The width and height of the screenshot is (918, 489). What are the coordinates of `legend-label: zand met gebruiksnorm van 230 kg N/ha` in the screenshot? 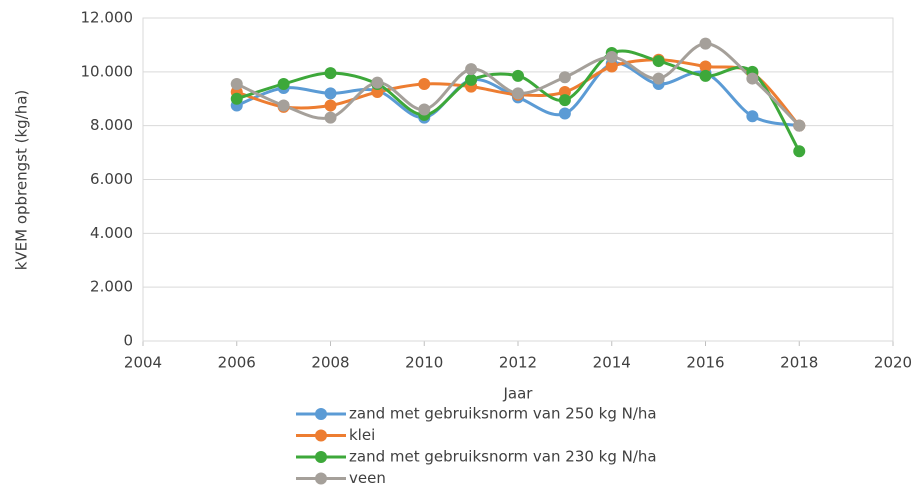 It's located at (503, 457).